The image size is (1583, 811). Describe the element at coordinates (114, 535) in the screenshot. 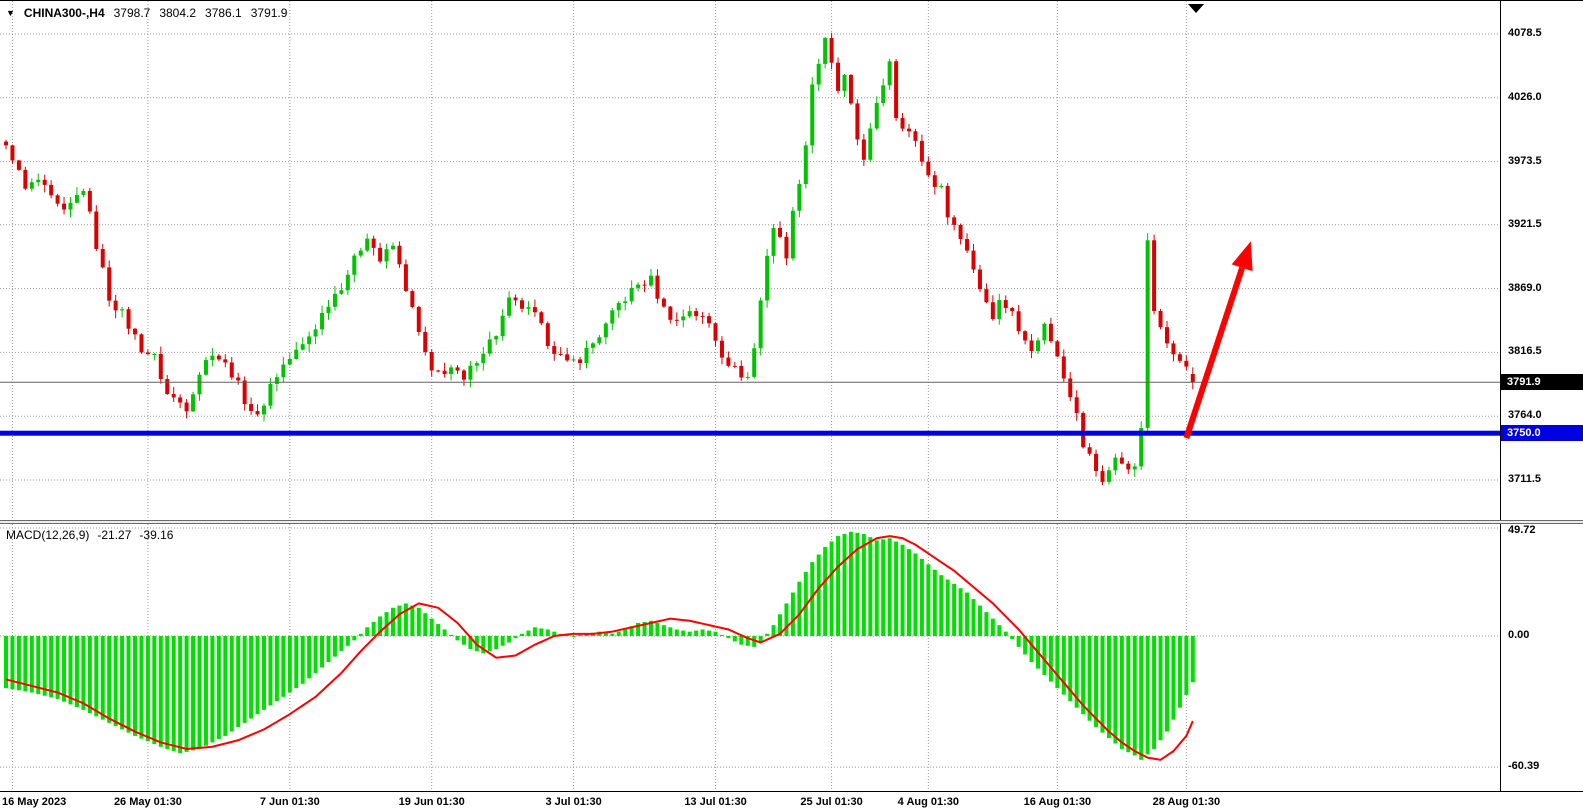

I see `macd-main-value: -21.27` at that location.